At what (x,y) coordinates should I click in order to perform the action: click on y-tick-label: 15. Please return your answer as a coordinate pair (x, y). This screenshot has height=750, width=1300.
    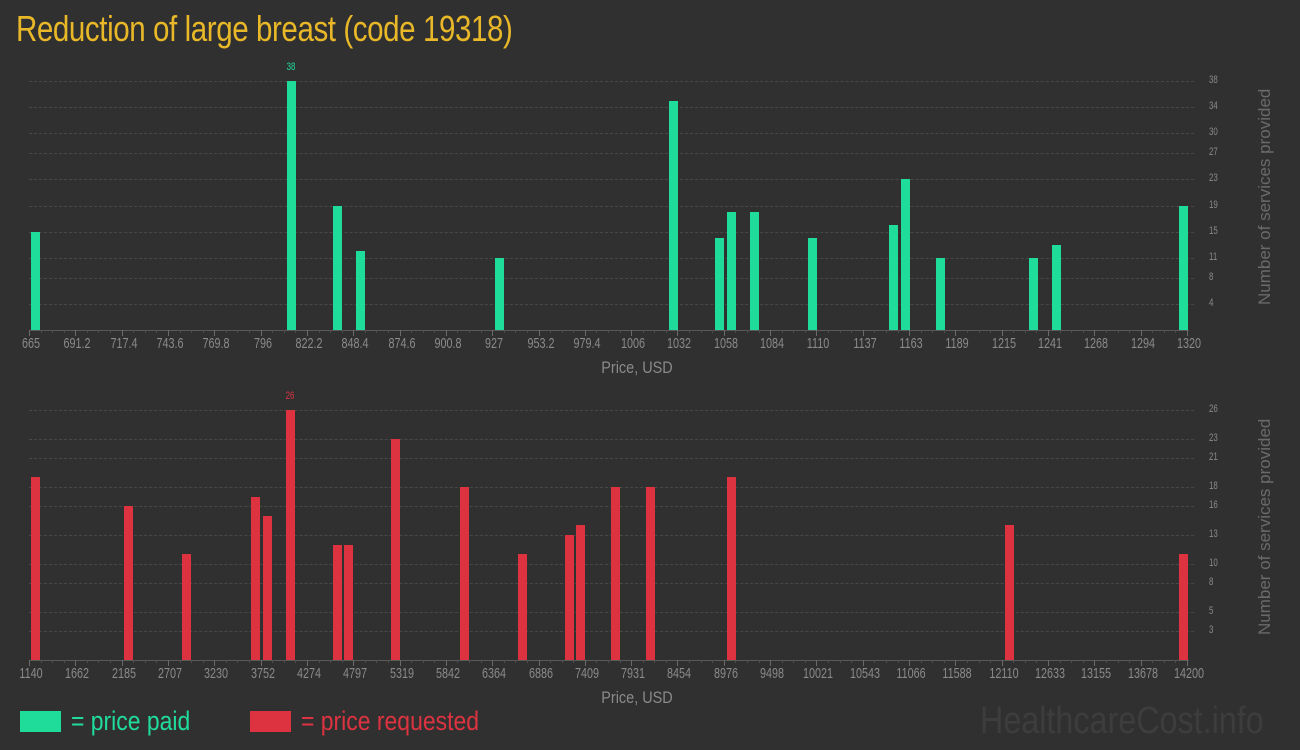
    Looking at the image, I should click on (1213, 230).